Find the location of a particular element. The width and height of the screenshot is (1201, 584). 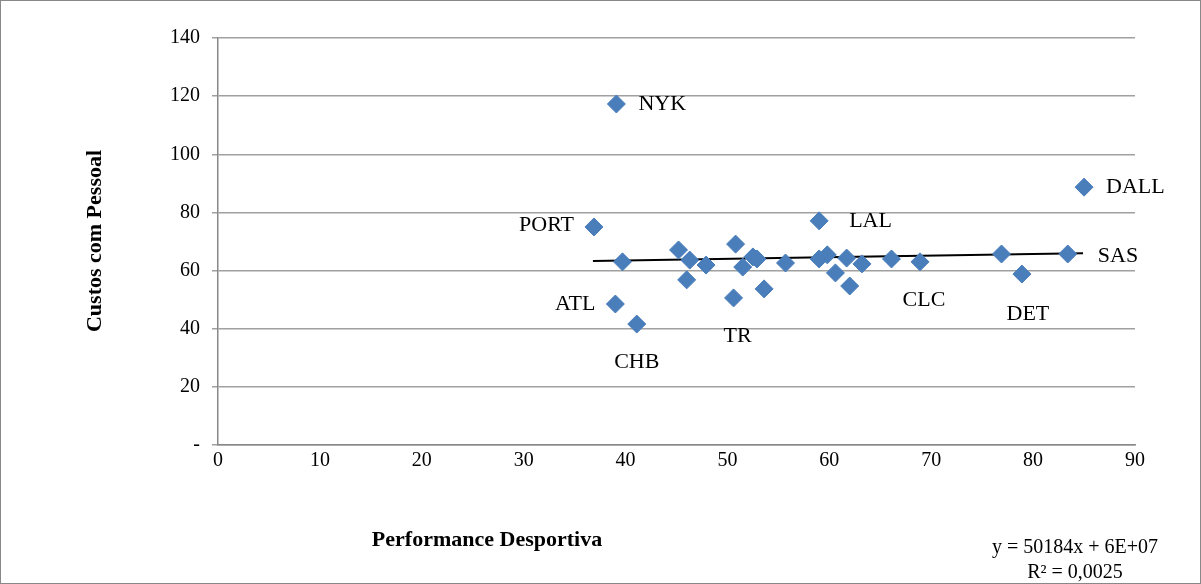

y-tick-label: 100 is located at coordinates (185, 152).